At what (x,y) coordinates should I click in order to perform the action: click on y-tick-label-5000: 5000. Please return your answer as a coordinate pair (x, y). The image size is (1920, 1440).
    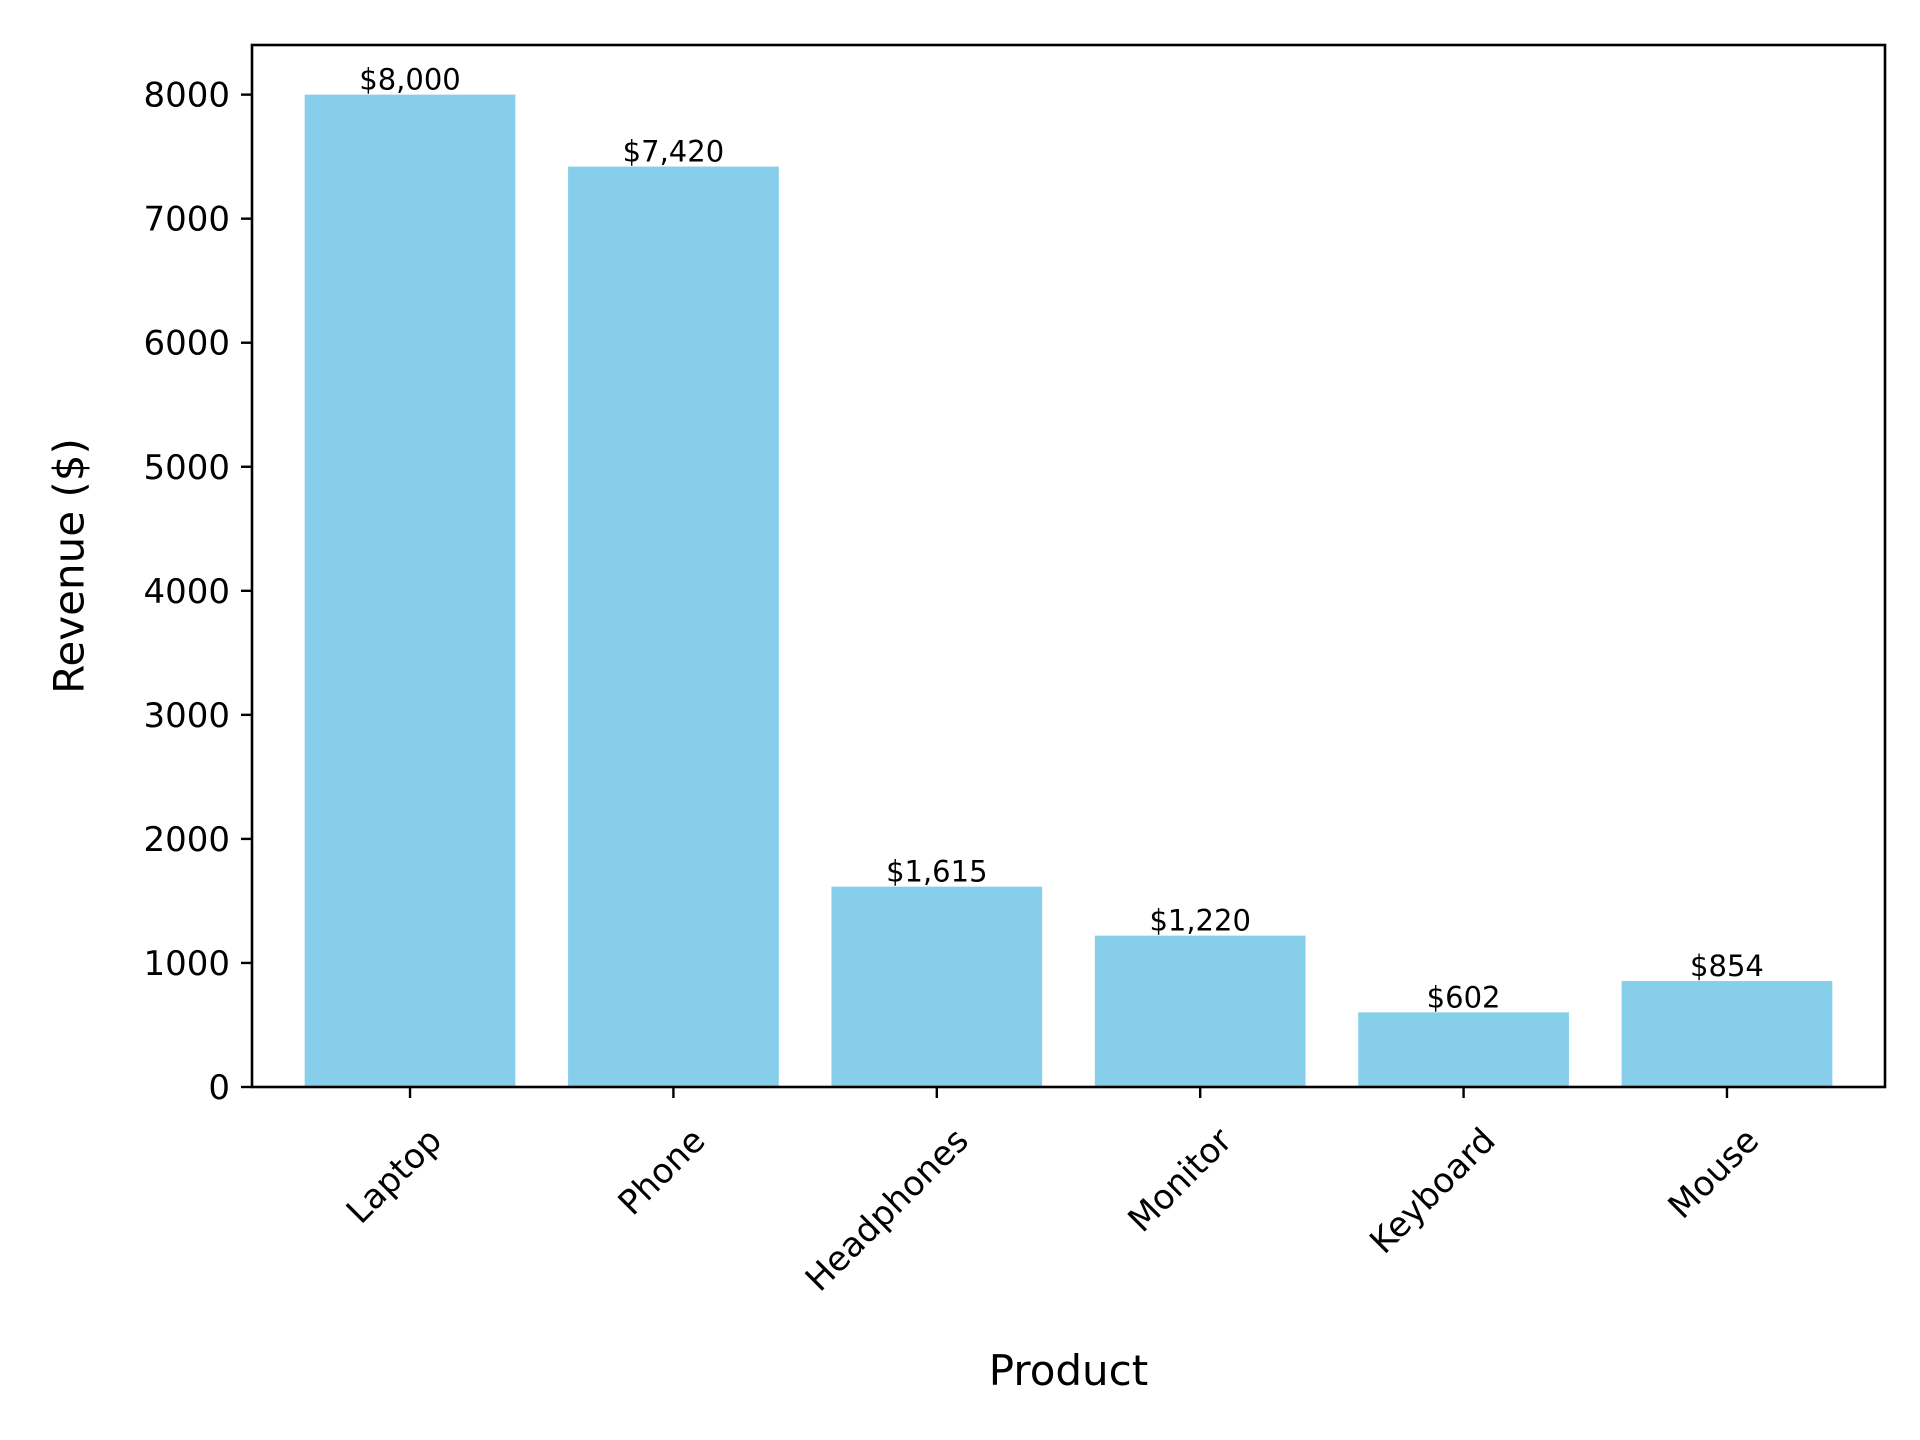
    Looking at the image, I should click on (186, 468).